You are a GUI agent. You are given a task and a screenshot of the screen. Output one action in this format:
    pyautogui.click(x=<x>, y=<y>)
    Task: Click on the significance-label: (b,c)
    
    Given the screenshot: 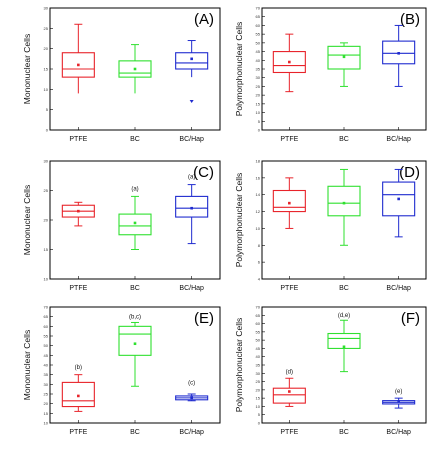 What is the action you would take?
    pyautogui.click(x=135, y=318)
    